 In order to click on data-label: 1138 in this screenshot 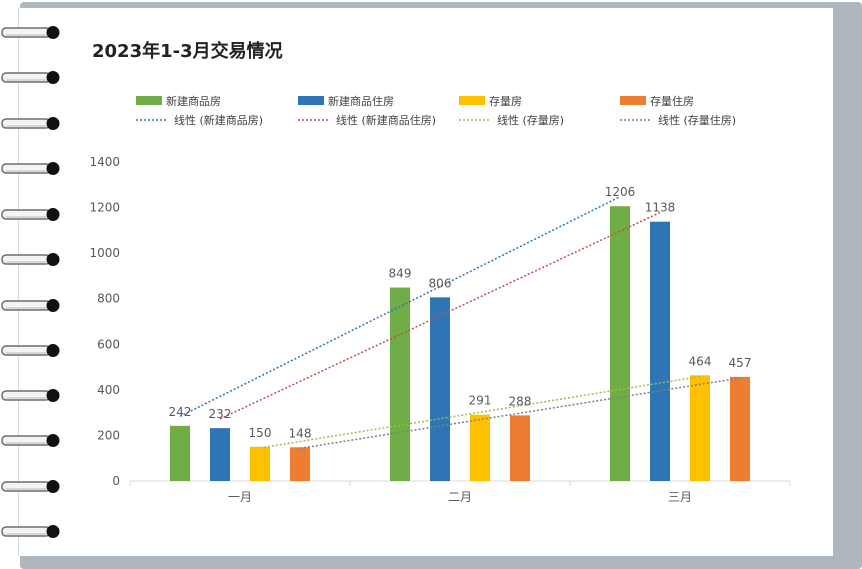, I will do `click(660, 208)`.